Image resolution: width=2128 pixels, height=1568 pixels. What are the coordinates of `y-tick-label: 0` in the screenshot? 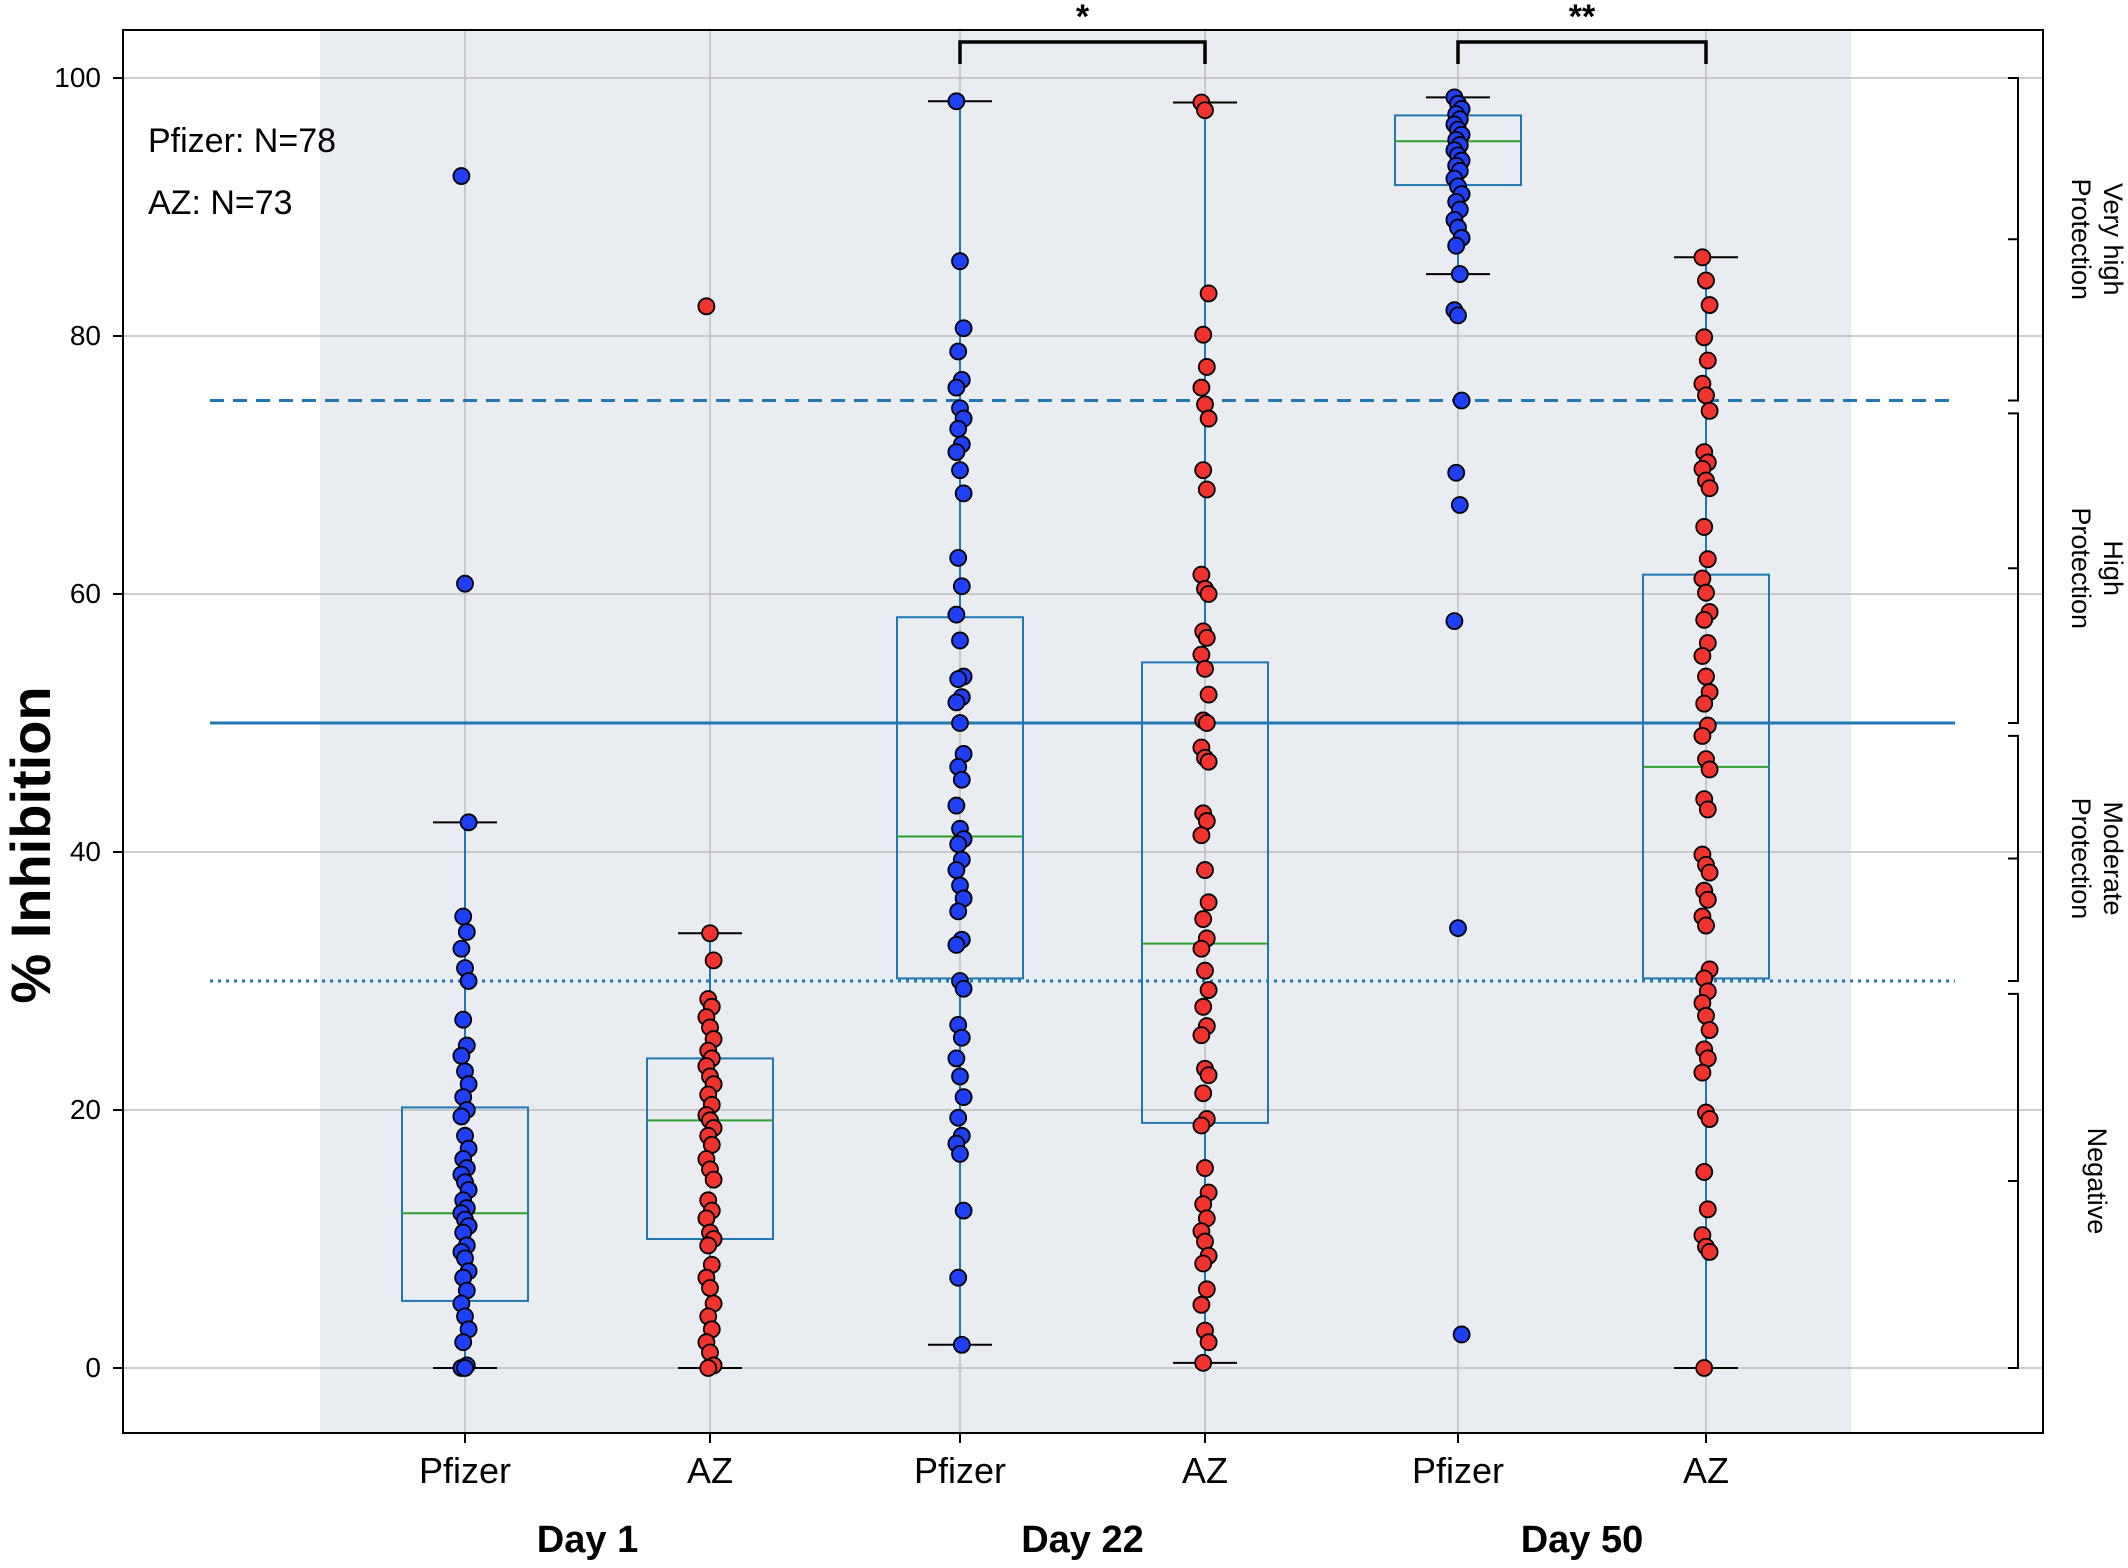 It's located at (93, 1367).